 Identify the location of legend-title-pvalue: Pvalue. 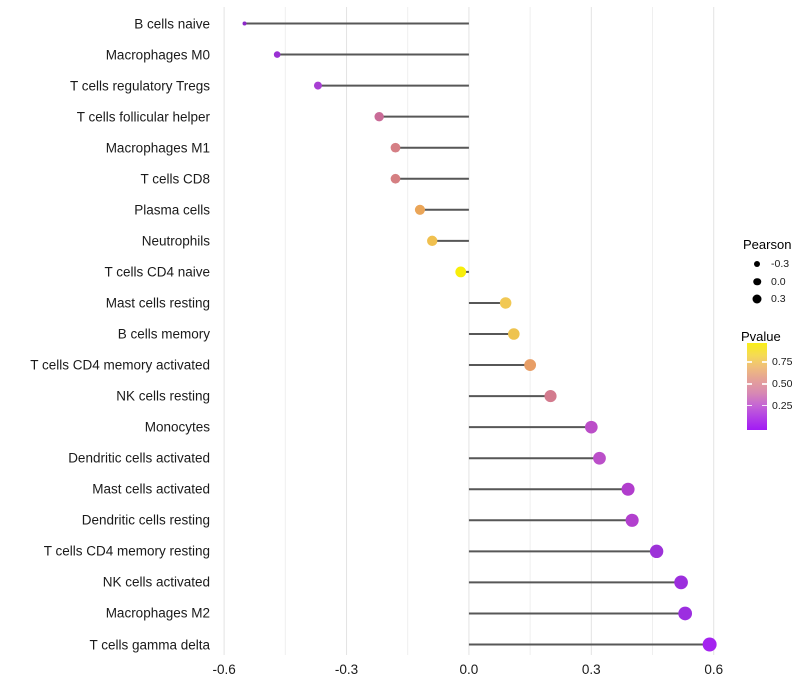
(761, 336).